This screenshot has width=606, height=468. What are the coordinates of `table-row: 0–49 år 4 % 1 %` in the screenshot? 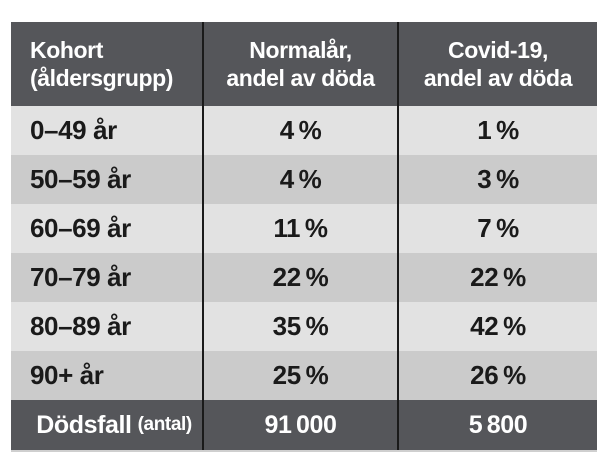 It's located at (304, 130).